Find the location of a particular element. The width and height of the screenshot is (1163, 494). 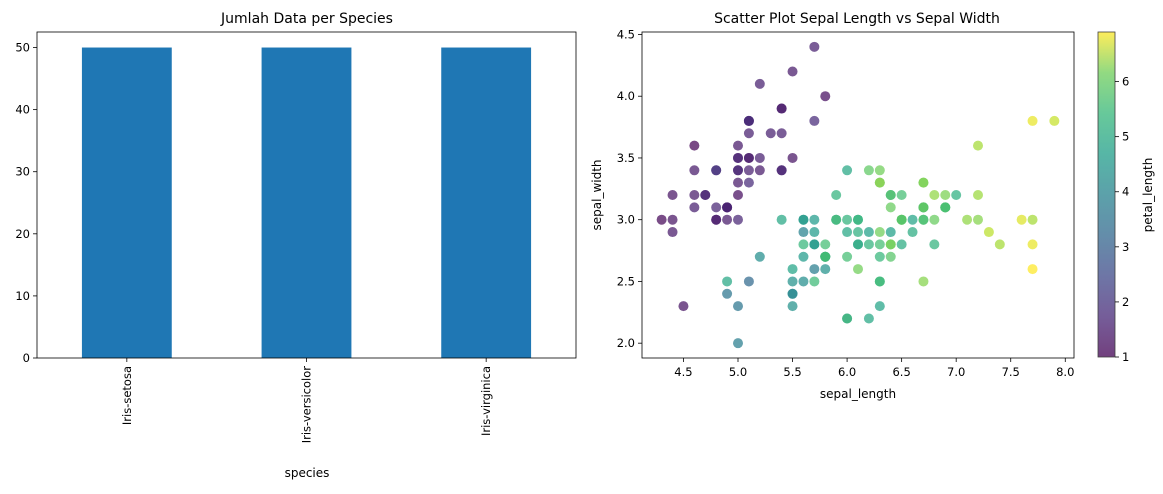

bar-y-tick-label: 30 is located at coordinates (22, 172).